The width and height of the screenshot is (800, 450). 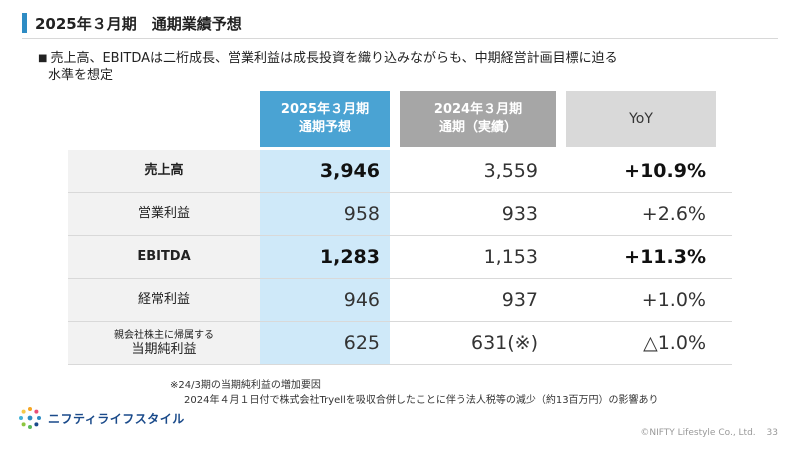 What do you see at coordinates (164, 300) in the screenshot?
I see `row-label: 経常利益` at bounding box center [164, 300].